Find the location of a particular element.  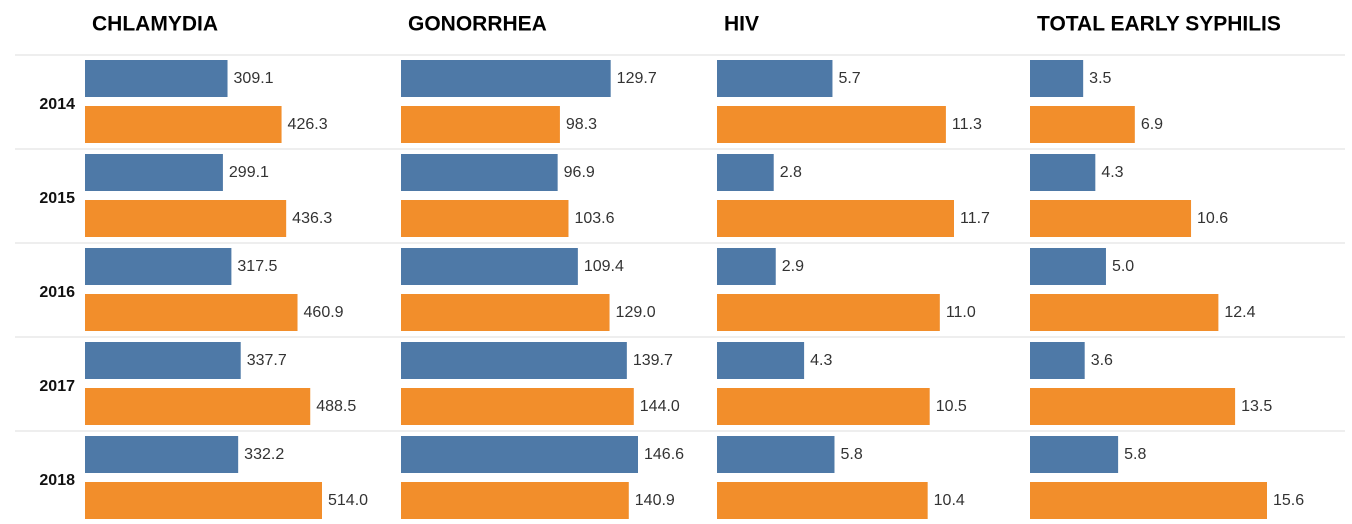

value-label: 488.5 is located at coordinates (336, 406).